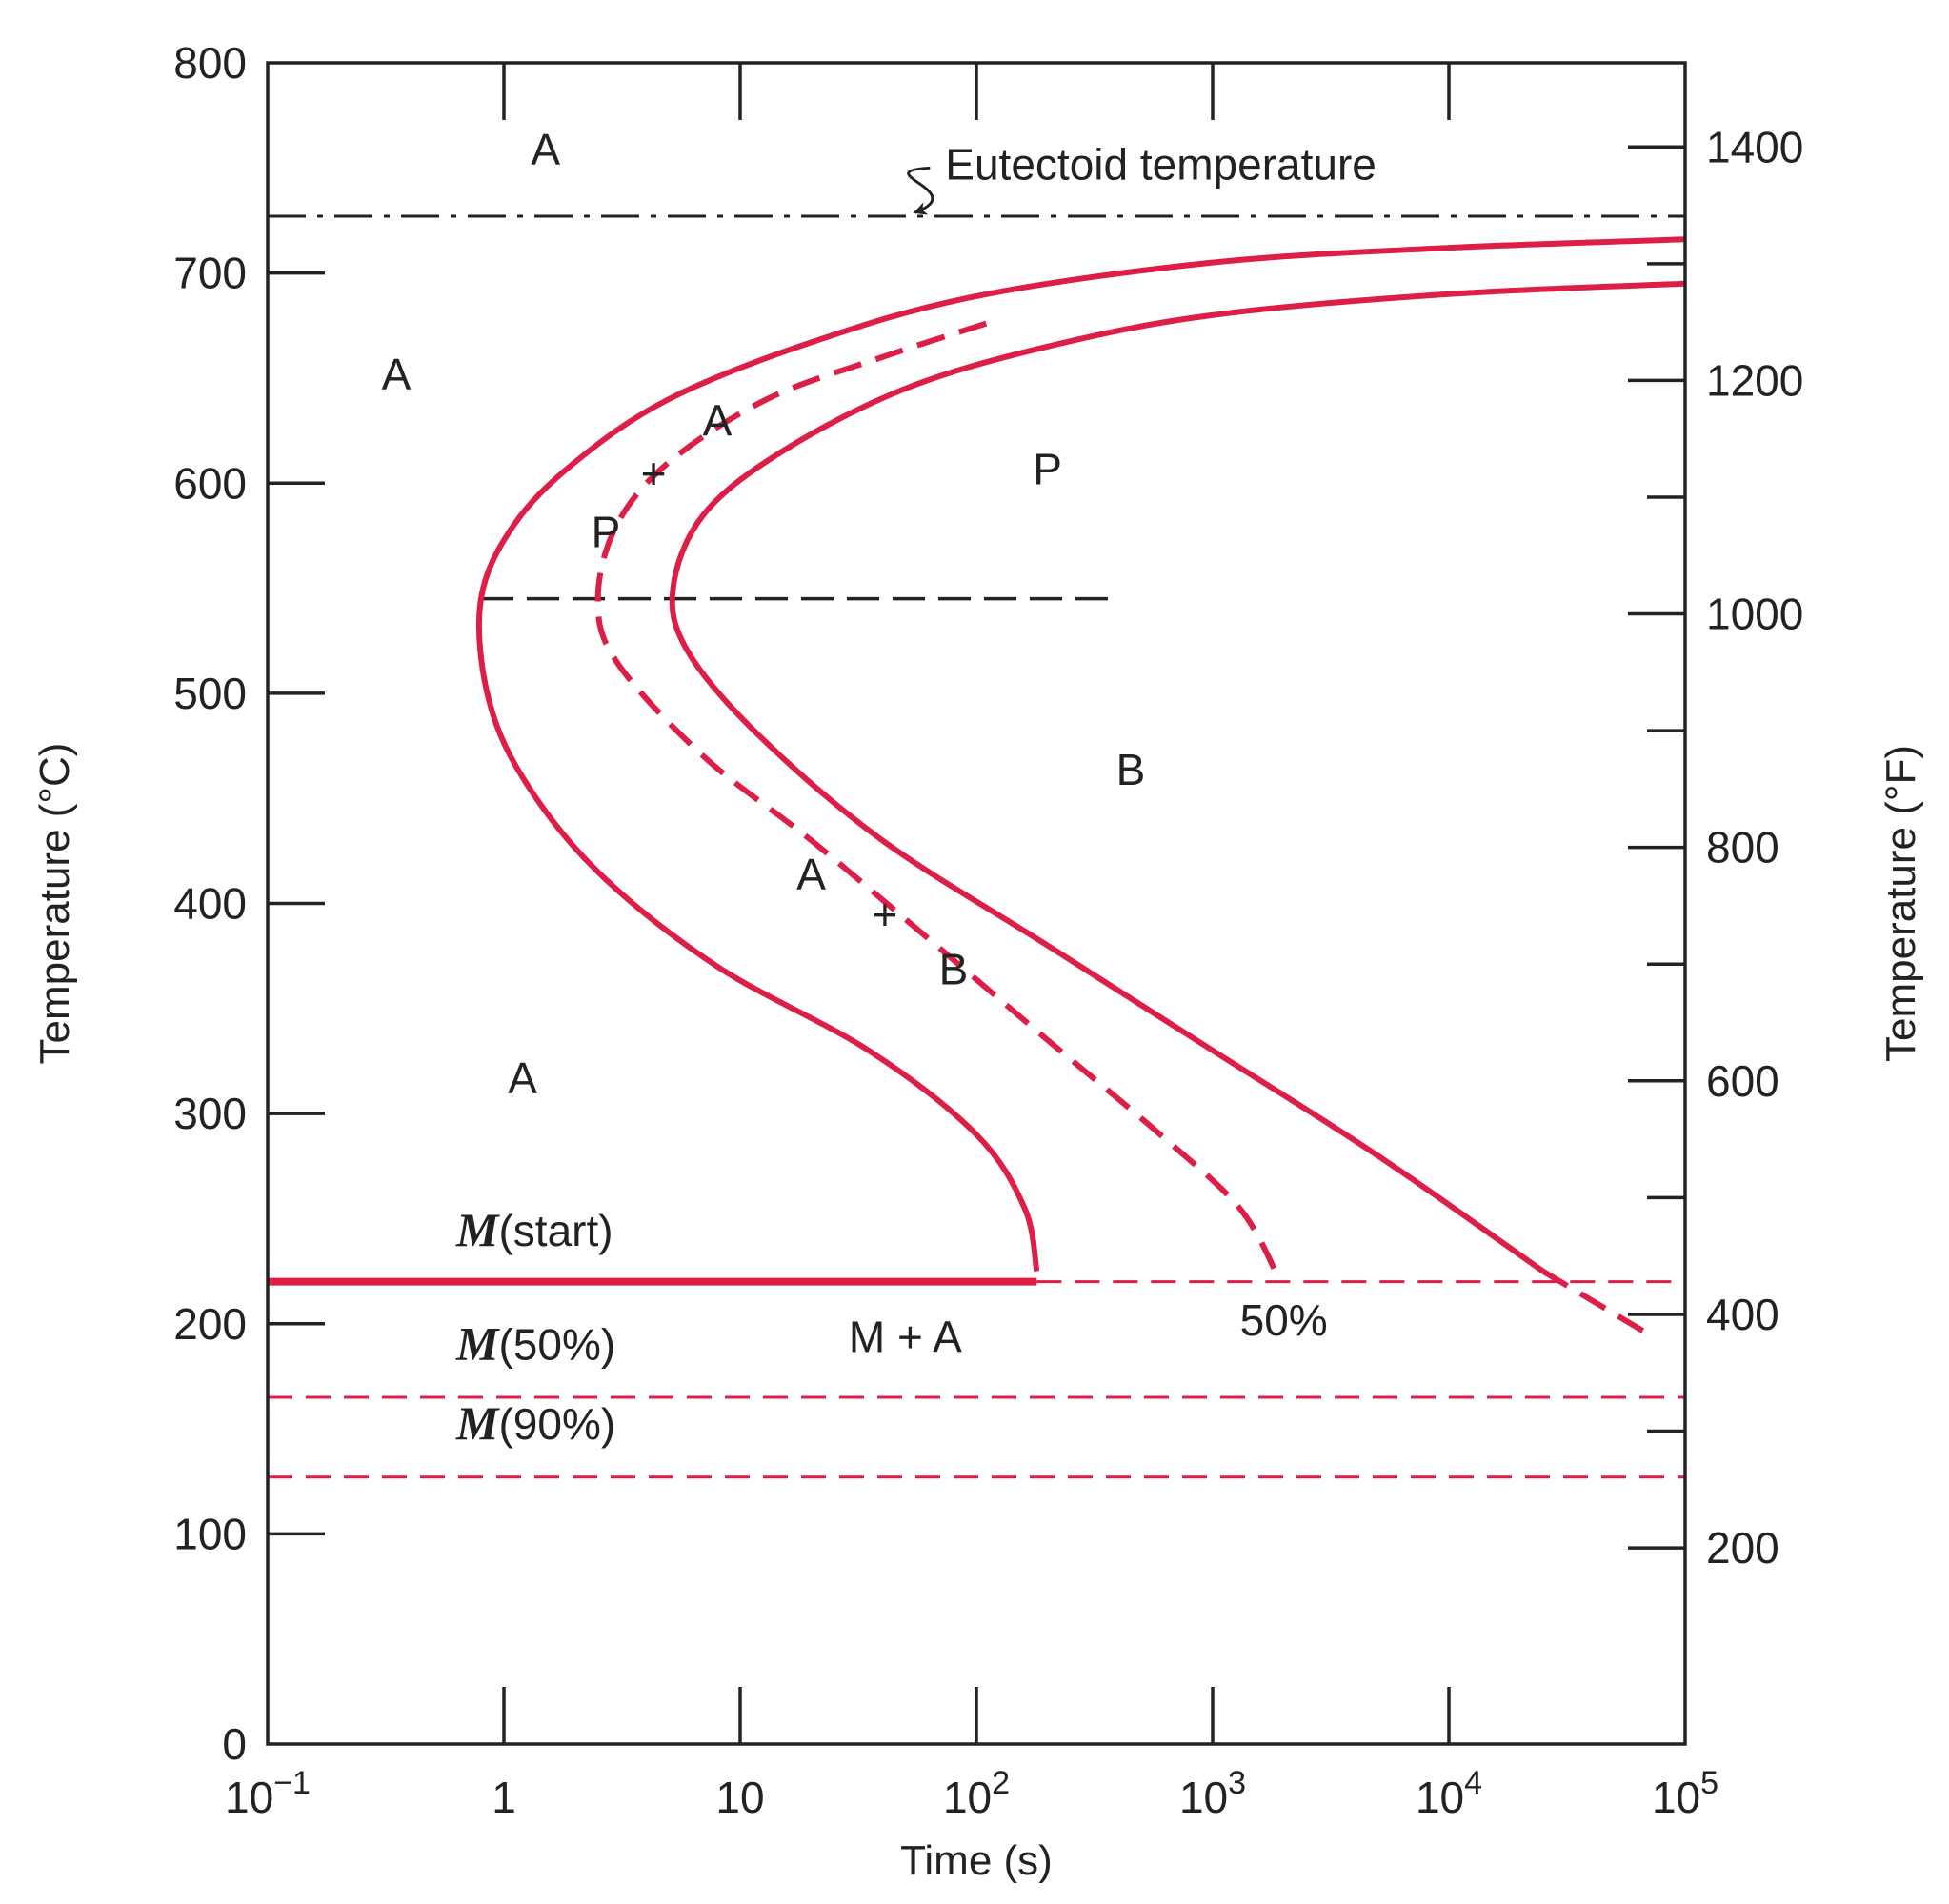 This screenshot has height=1904, width=1949. Describe the element at coordinates (1212, 1793) in the screenshot. I see `x-tick-label: 10³` at that location.